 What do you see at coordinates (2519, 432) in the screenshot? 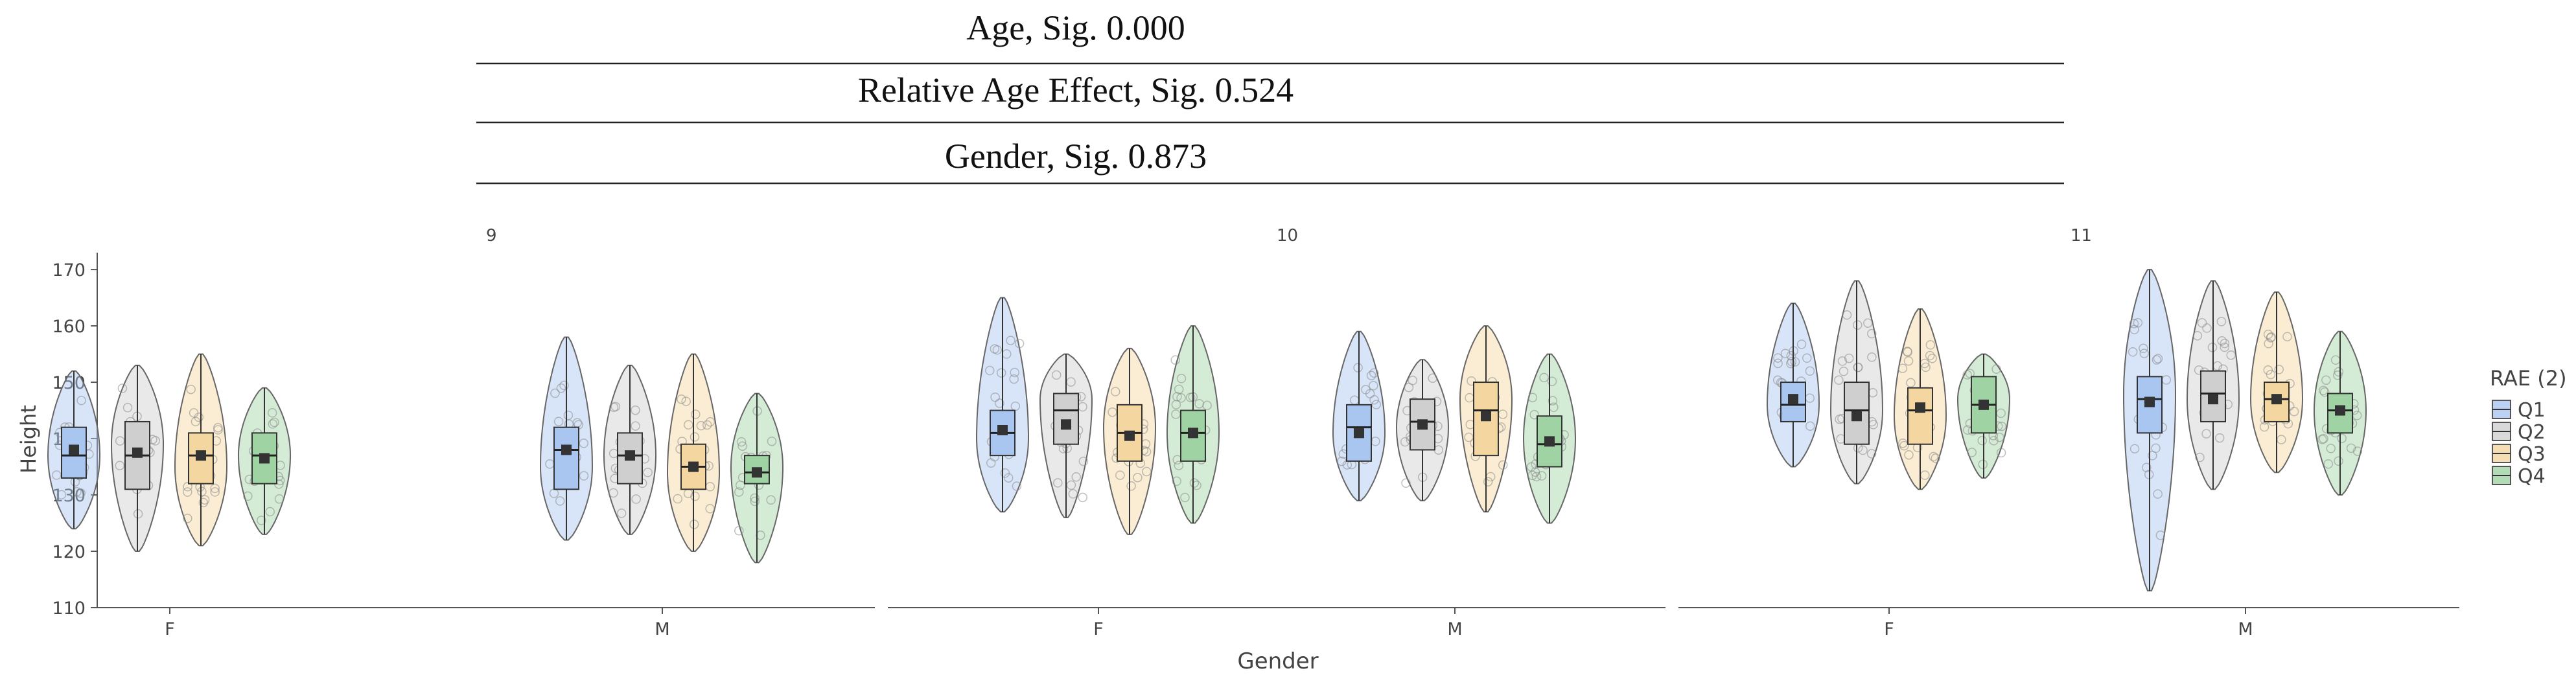
I see `legend-item: Q2` at bounding box center [2519, 432].